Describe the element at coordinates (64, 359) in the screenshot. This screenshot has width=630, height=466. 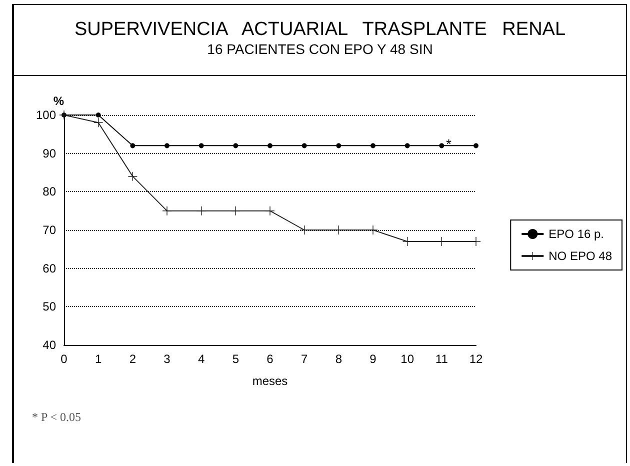
I see `x-tick-label: 0` at that location.